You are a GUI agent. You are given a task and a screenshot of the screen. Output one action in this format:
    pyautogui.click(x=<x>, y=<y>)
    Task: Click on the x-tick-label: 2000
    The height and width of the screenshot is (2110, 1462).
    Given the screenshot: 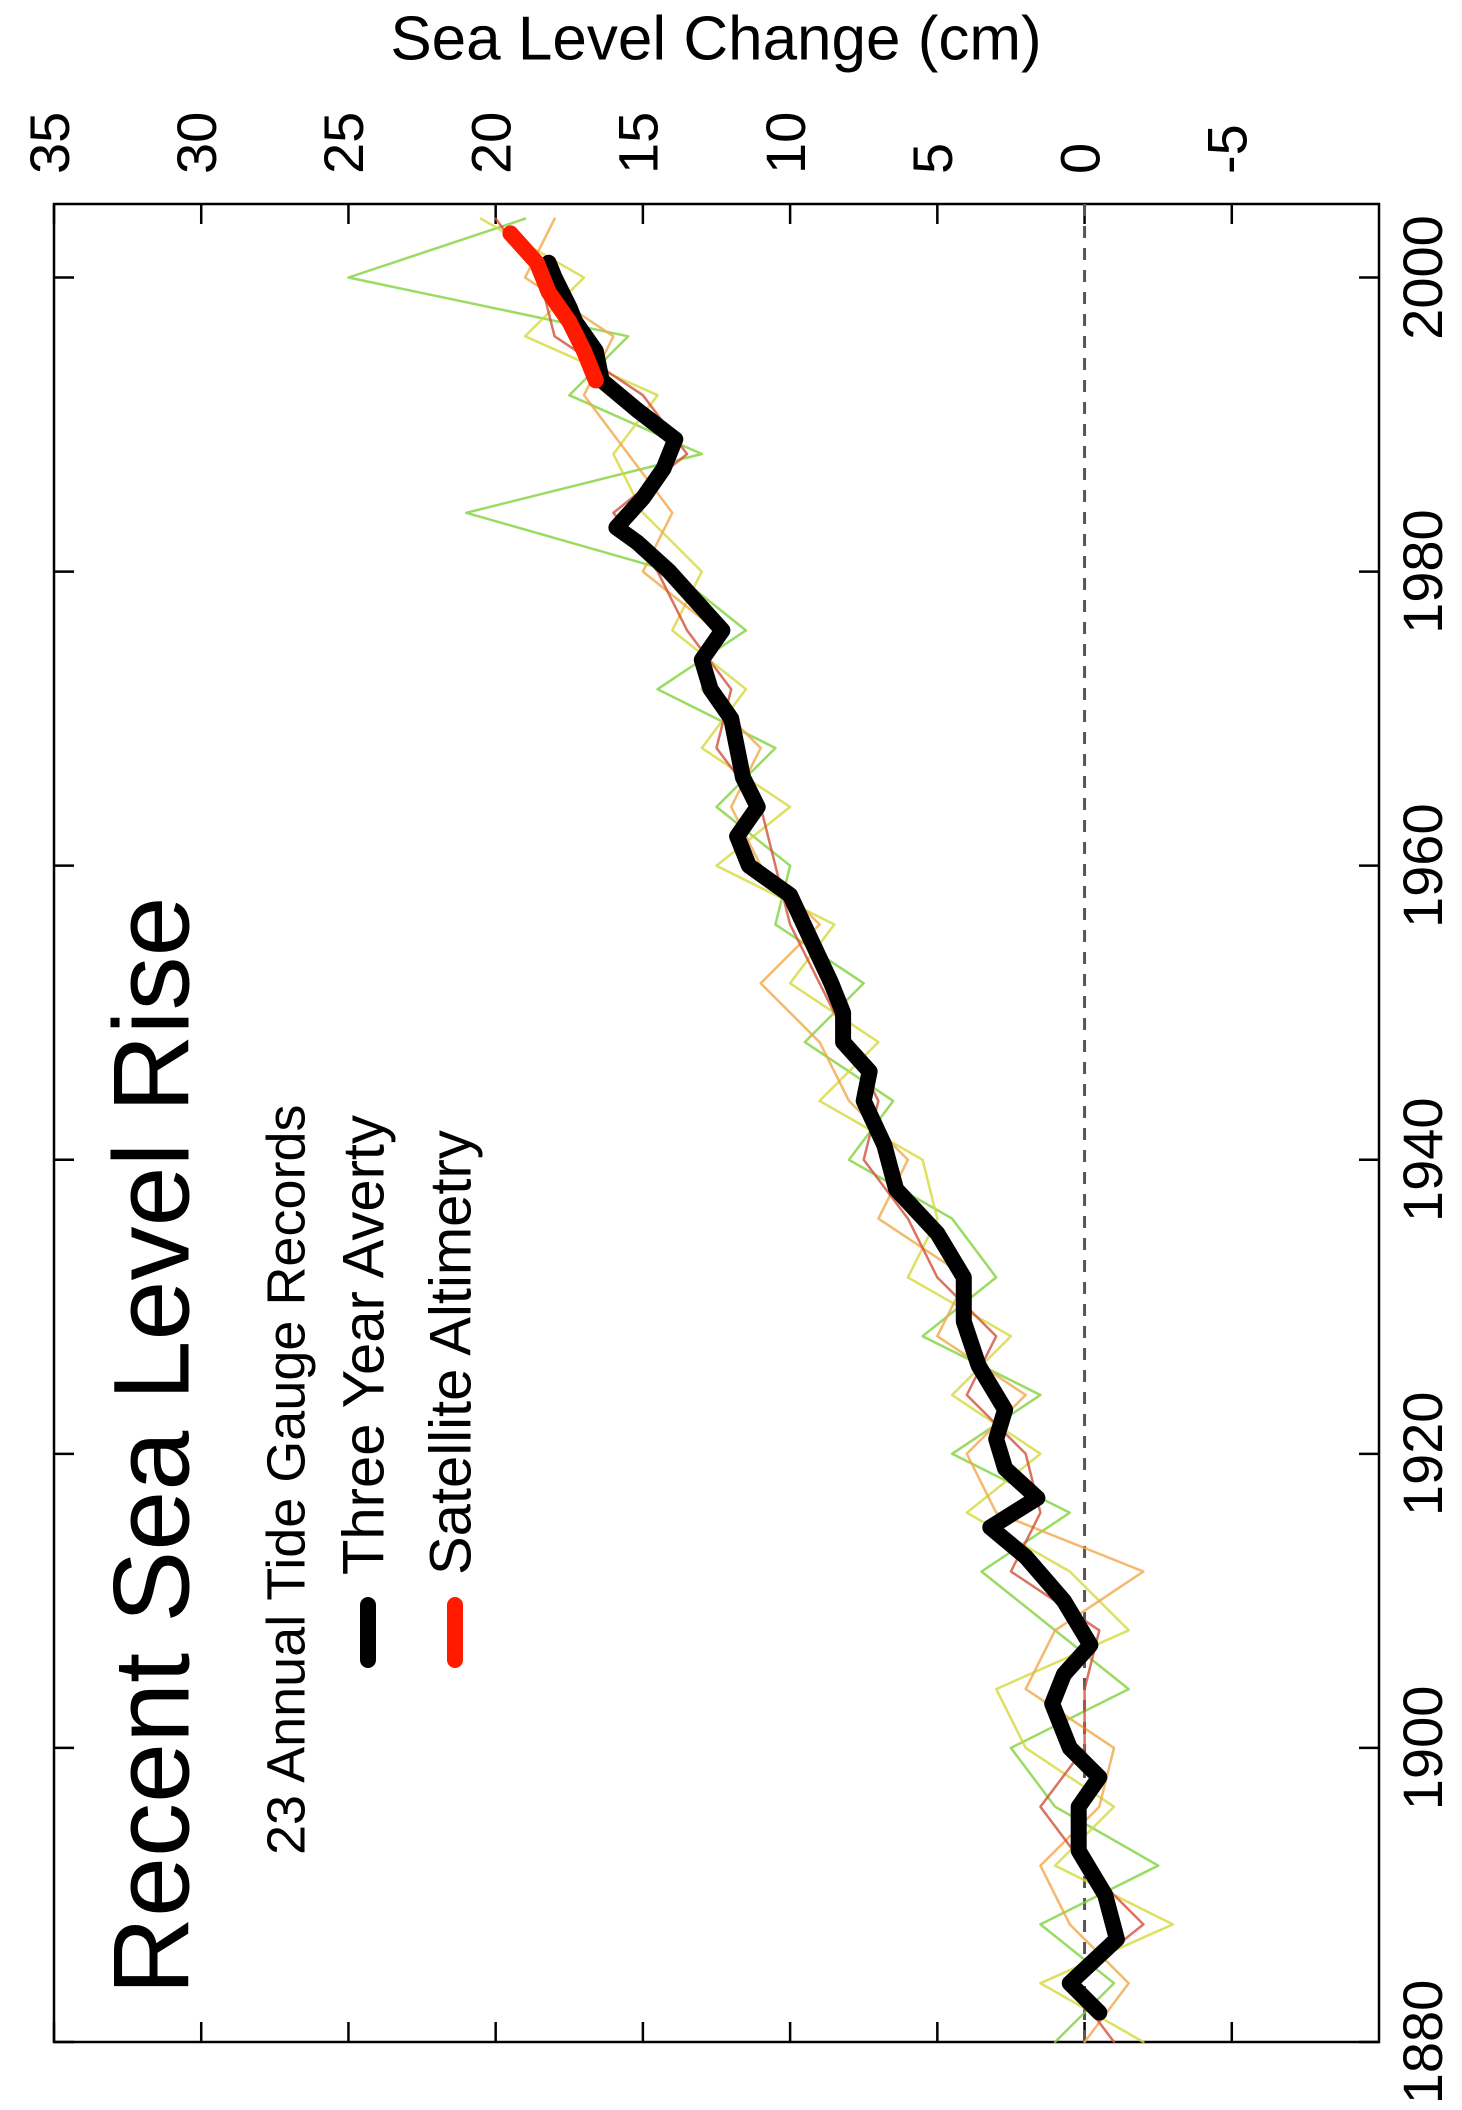 What is the action you would take?
    pyautogui.click(x=1422, y=277)
    